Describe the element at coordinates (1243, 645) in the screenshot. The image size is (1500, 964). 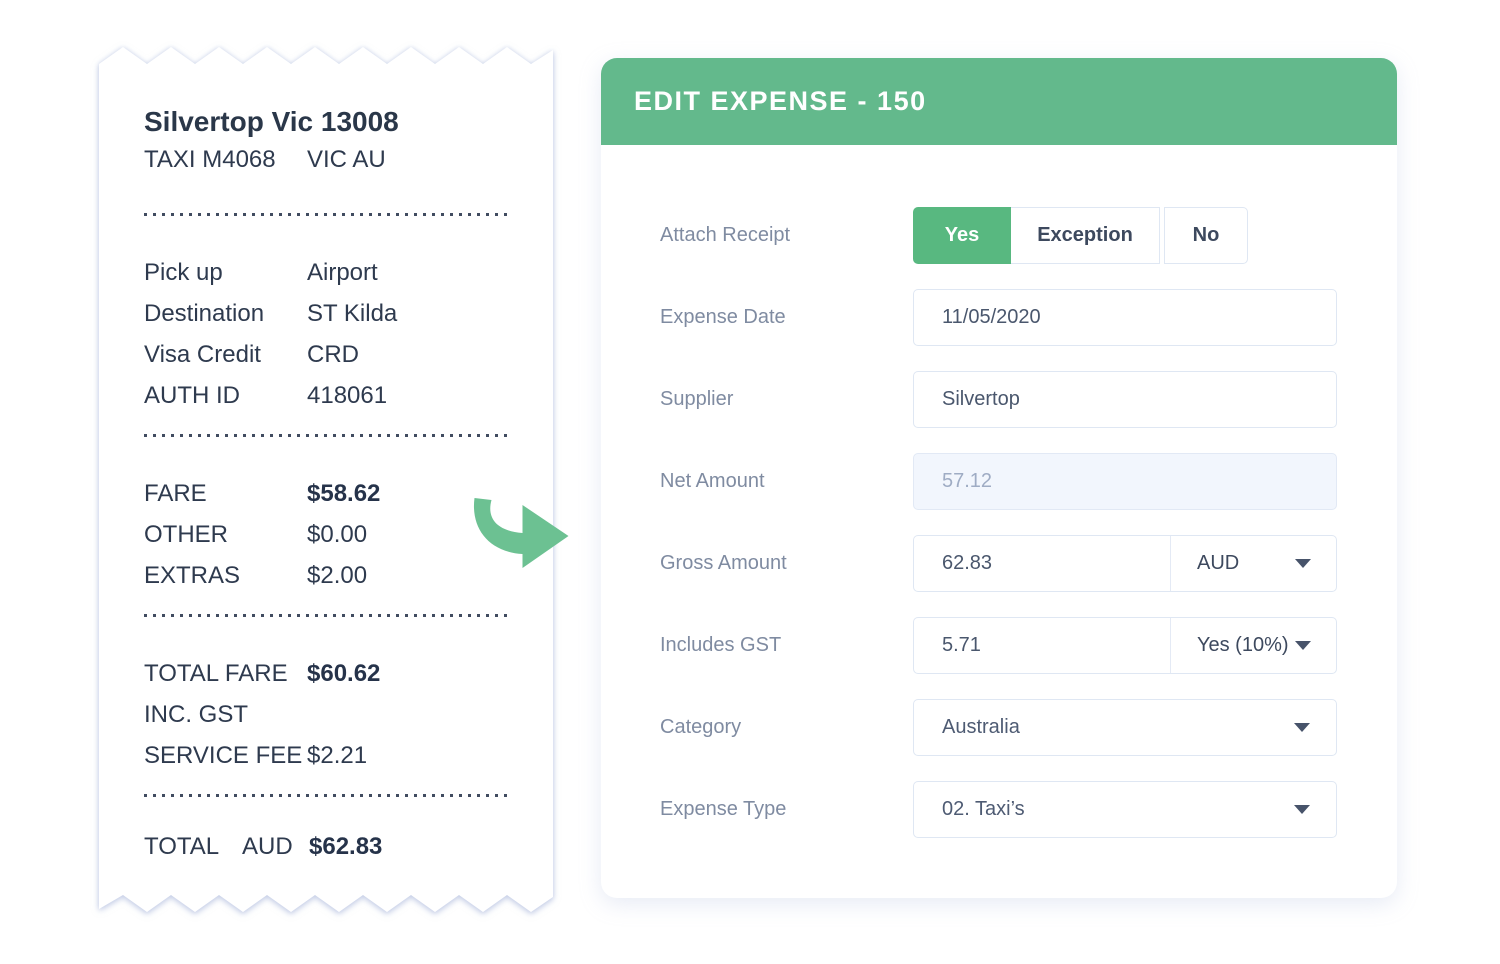
I see `gst-rate-value: Yes (10%)` at that location.